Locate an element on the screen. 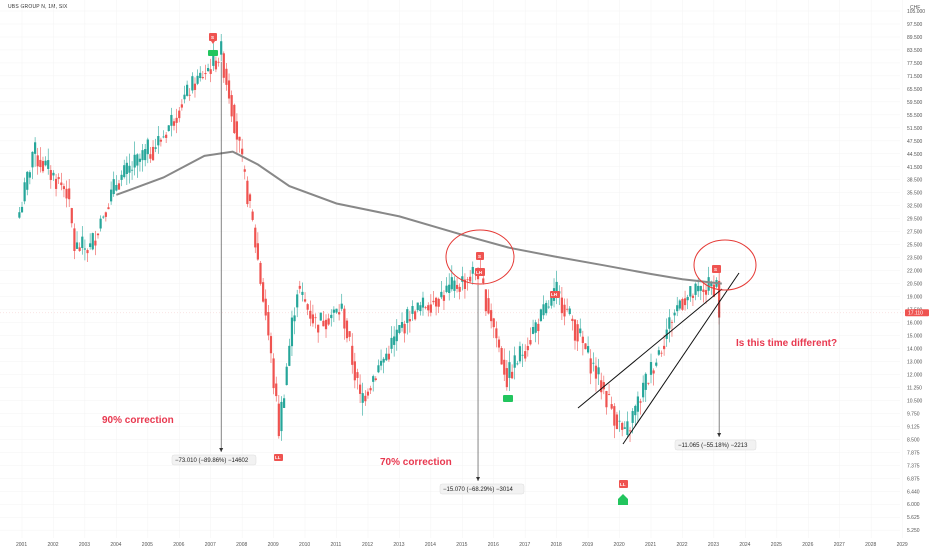 The image size is (932, 550). annotation-question: Is this time different? is located at coordinates (786, 343).